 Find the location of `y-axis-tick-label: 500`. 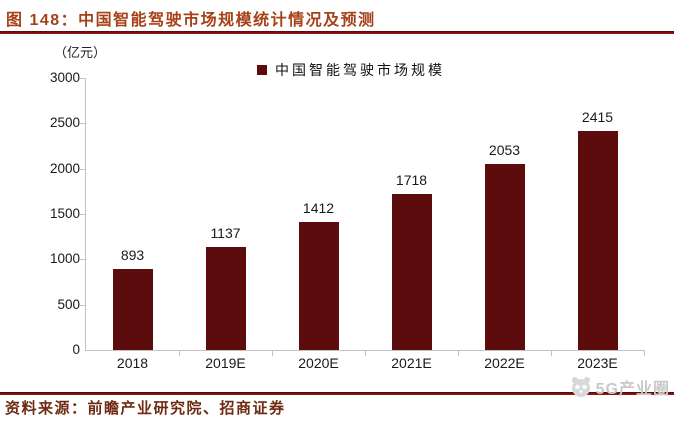

y-axis-tick-label: 500 is located at coordinates (68, 304).